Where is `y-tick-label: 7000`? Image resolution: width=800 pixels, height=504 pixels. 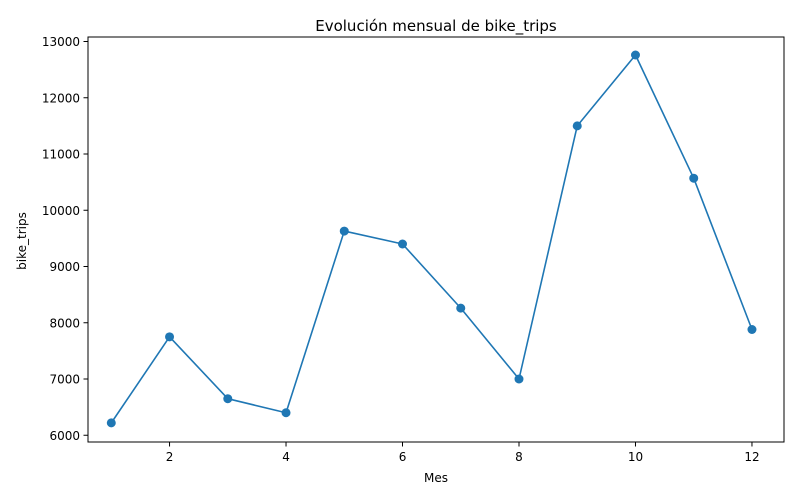 y-tick-label: 7000 is located at coordinates (64, 380).